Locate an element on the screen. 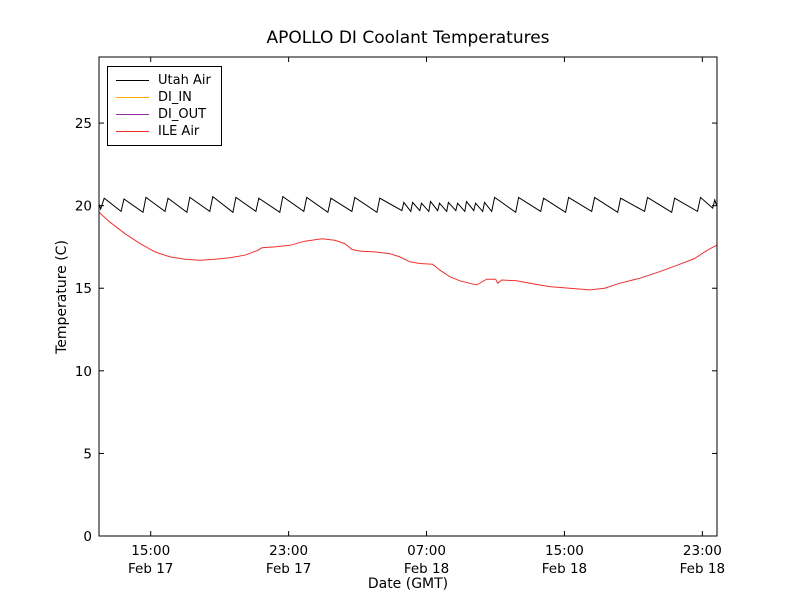  y-tick-label-5: 5 is located at coordinates (87, 454).